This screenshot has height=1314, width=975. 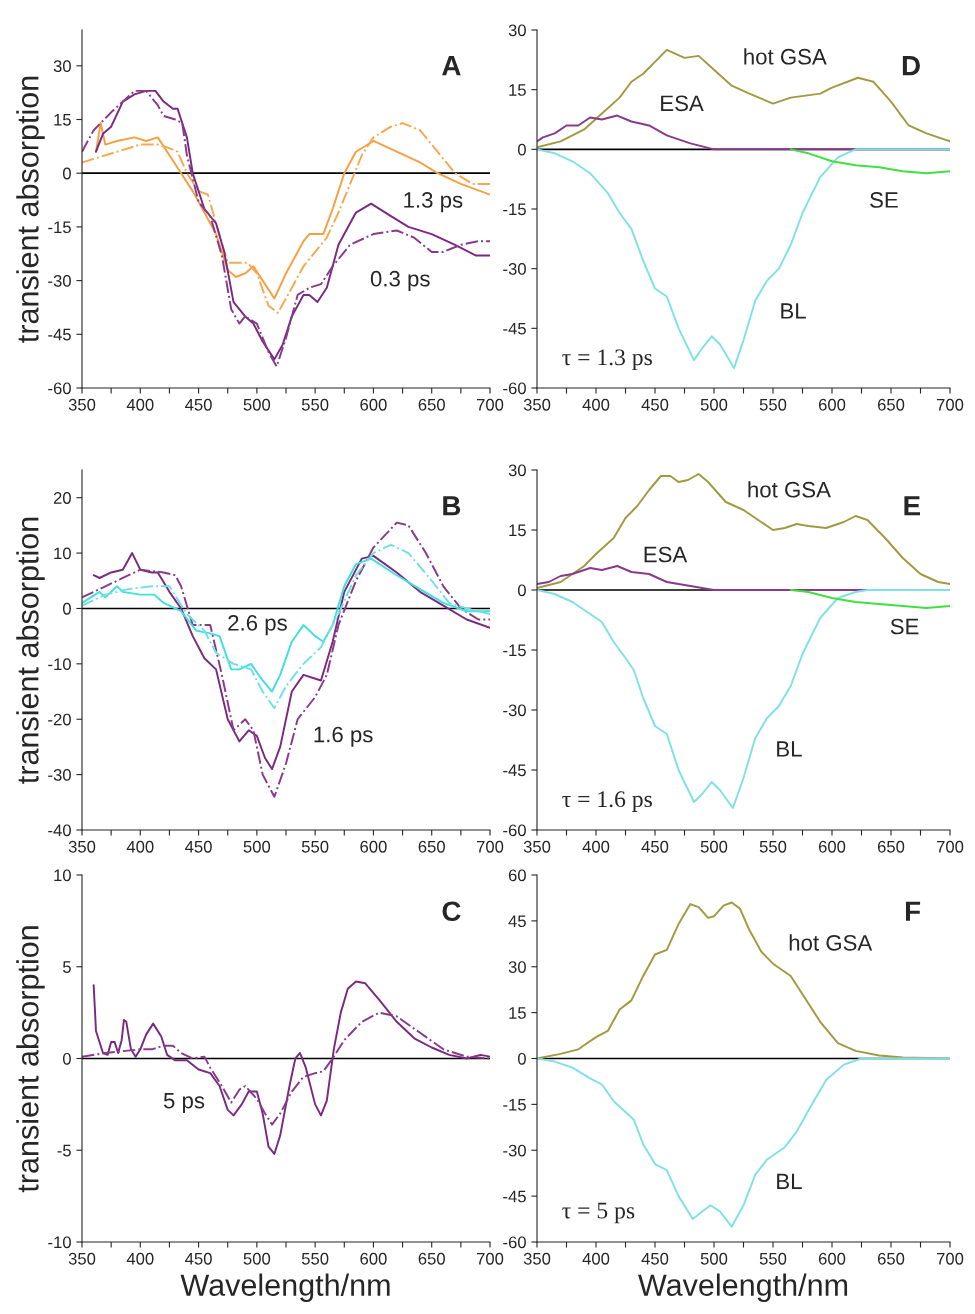 What do you see at coordinates (64, 1150) in the screenshot?
I see `y-tick-label: -5` at bounding box center [64, 1150].